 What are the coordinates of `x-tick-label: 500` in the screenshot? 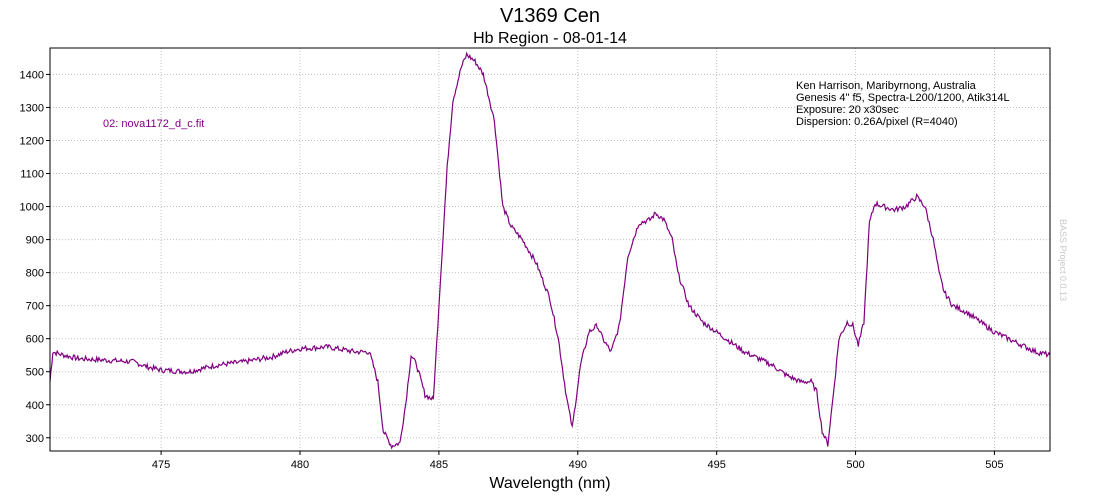 It's located at (855, 465).